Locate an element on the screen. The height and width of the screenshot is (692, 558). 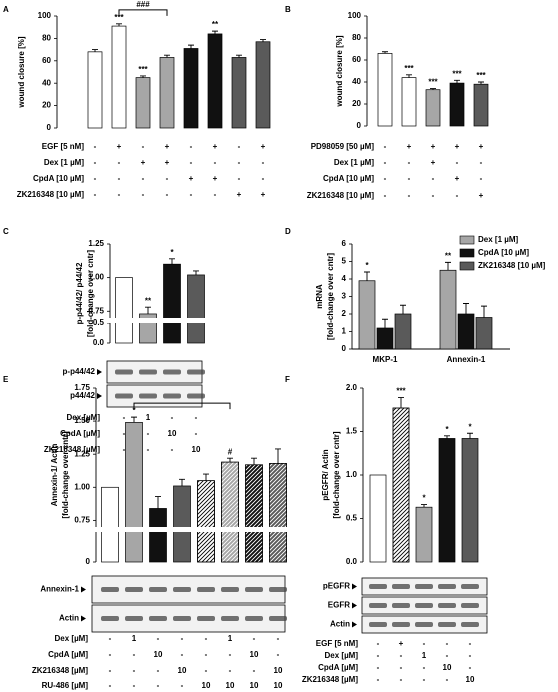
y-tick-label: 60 is located at coordinates (356, 59).